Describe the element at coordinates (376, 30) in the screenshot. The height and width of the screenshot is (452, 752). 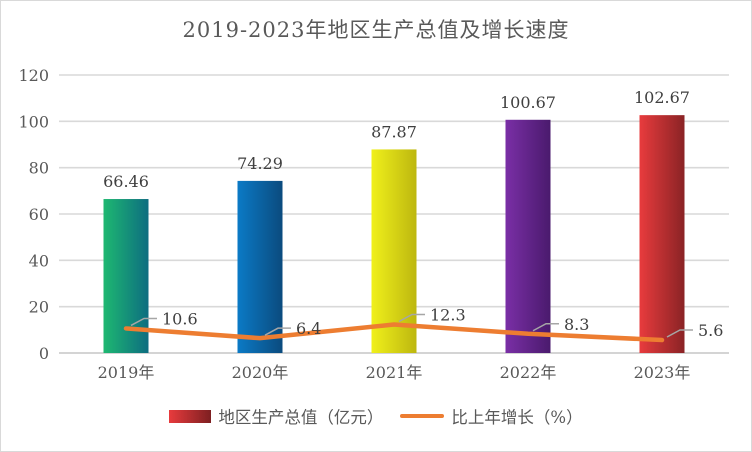
I see `chart-title: 2019-2023年地区生产总值及增长速度` at that location.